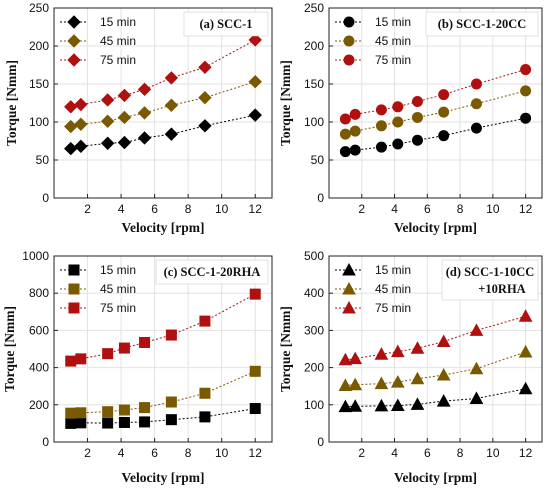 The height and width of the screenshot is (494, 550). Describe the element at coordinates (225, 24) in the screenshot. I see `panel-label: (a) SCC-1` at that location.